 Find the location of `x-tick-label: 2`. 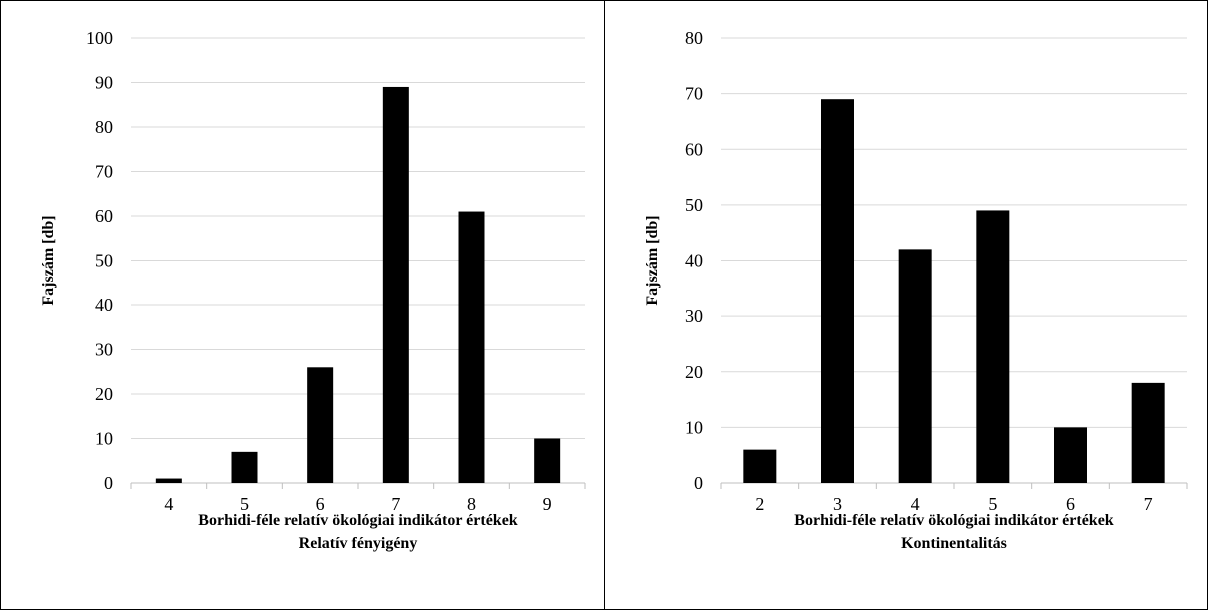

x-tick-label: 2 is located at coordinates (759, 504).